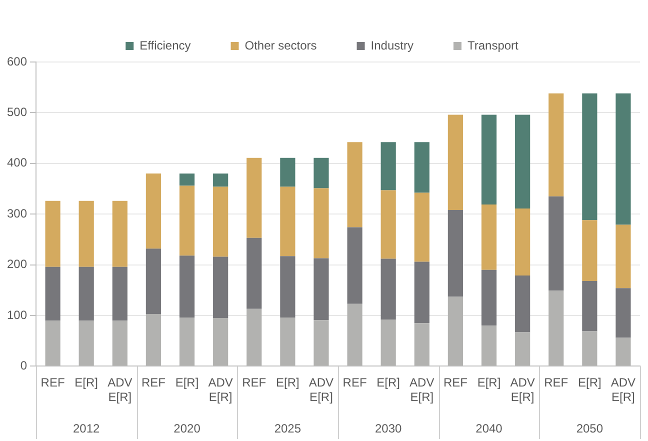 Image resolution: width=648 pixels, height=441 pixels. What do you see at coordinates (590, 428) in the screenshot?
I see `text: 2050` at bounding box center [590, 428].